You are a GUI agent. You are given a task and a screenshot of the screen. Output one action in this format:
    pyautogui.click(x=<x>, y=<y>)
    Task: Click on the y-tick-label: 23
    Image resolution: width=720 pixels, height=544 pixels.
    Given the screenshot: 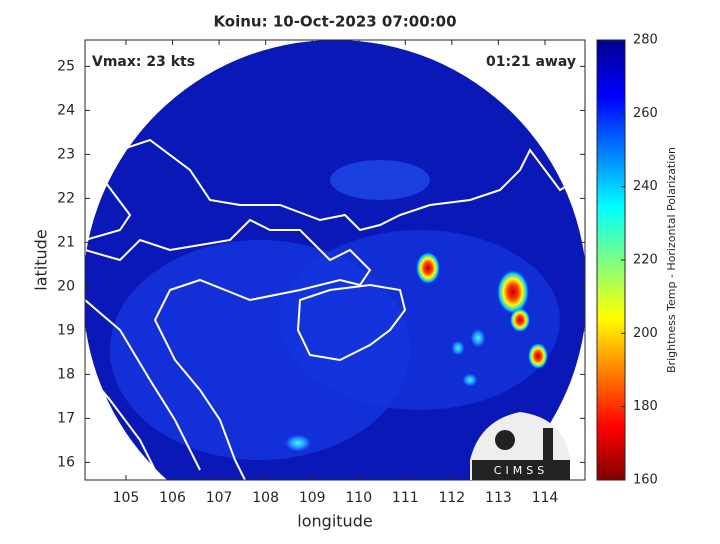 What is the action you would take?
    pyautogui.click(x=66, y=154)
    